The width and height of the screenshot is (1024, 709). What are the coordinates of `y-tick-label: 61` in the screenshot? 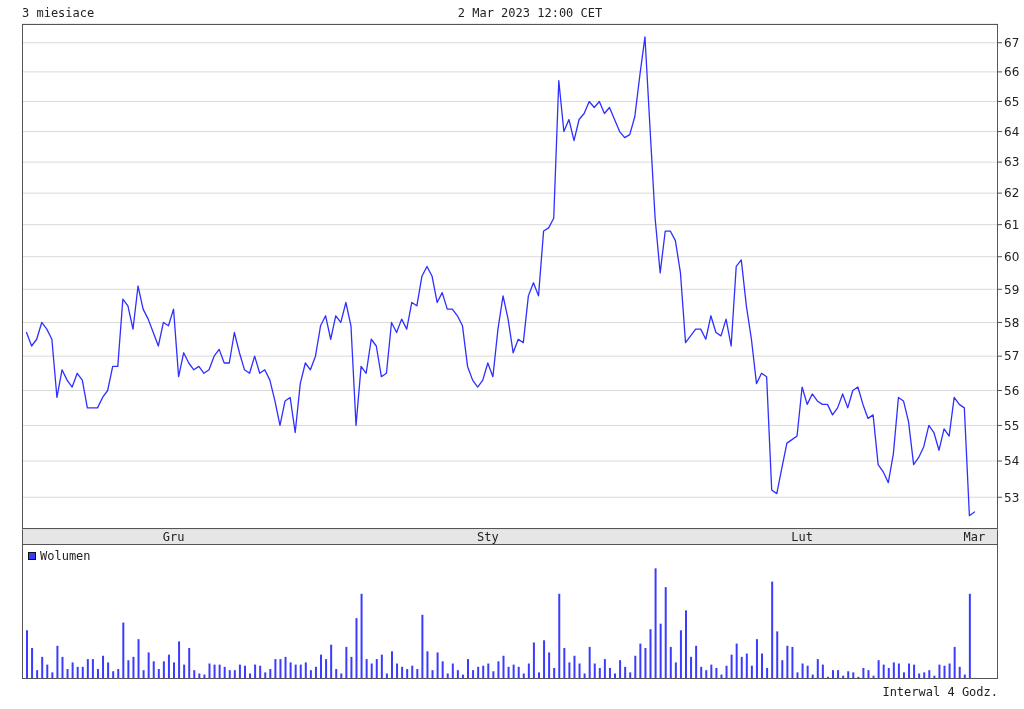 It's located at (1012, 224).